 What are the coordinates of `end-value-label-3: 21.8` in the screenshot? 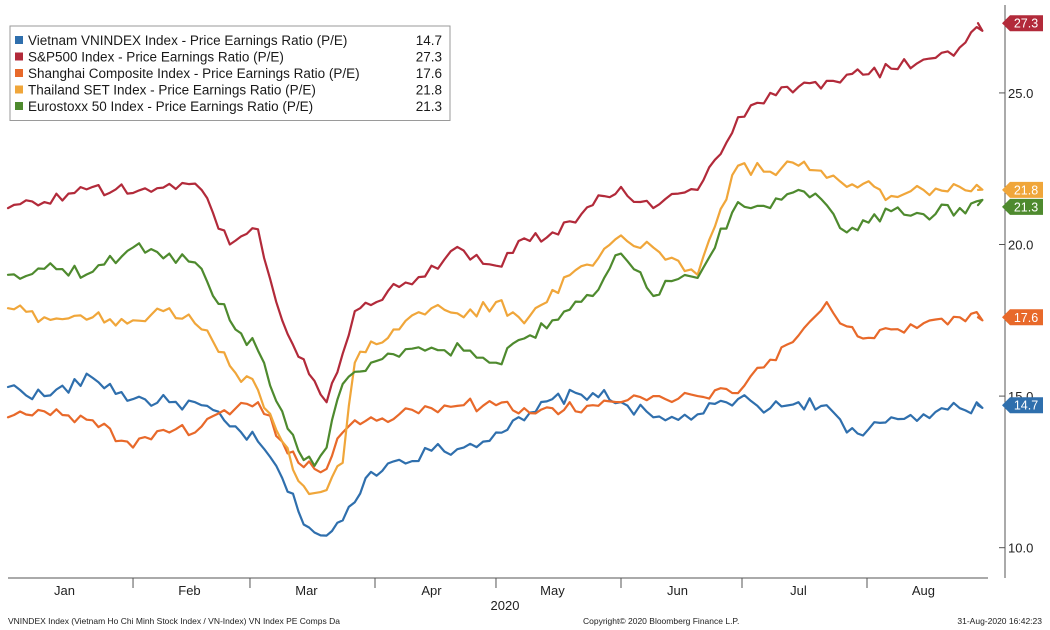 It's located at (1026, 190).